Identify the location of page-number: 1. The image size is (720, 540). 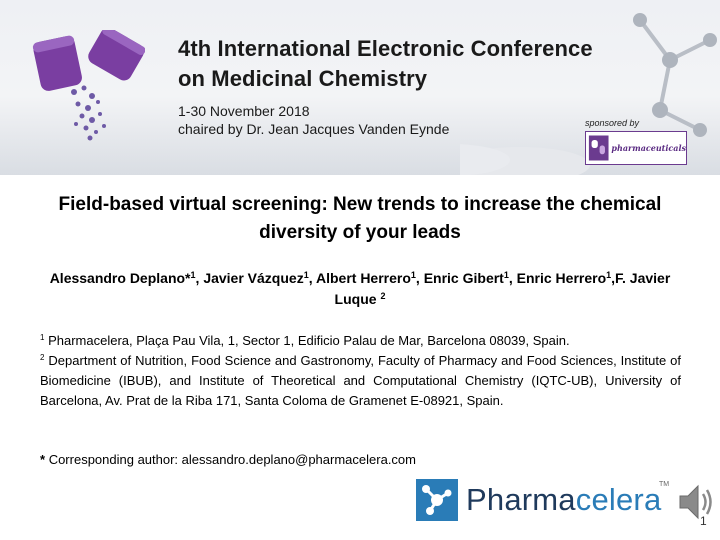
(703, 521).